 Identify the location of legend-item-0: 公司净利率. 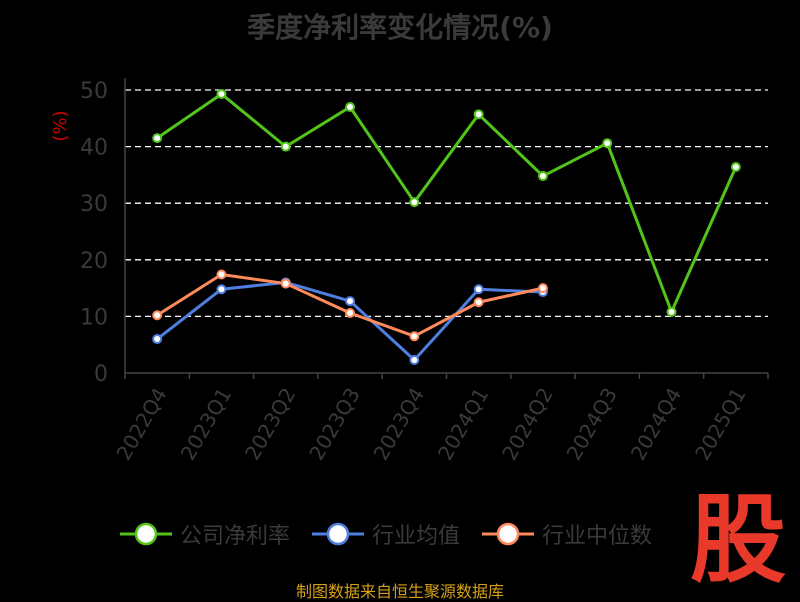
(205, 534).